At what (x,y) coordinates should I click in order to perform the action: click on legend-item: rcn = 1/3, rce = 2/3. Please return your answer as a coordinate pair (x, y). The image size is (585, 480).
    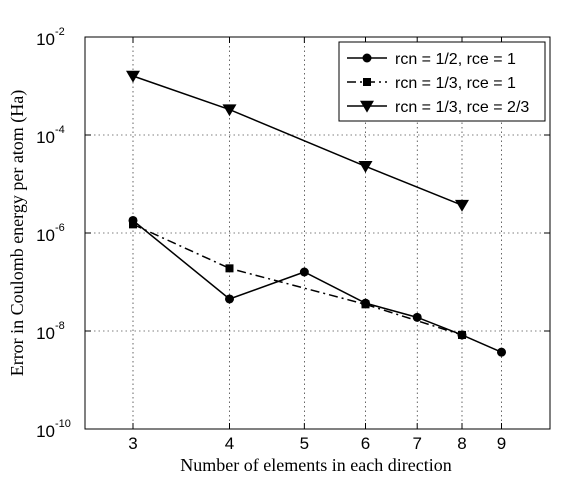
    Looking at the image, I should click on (438, 107).